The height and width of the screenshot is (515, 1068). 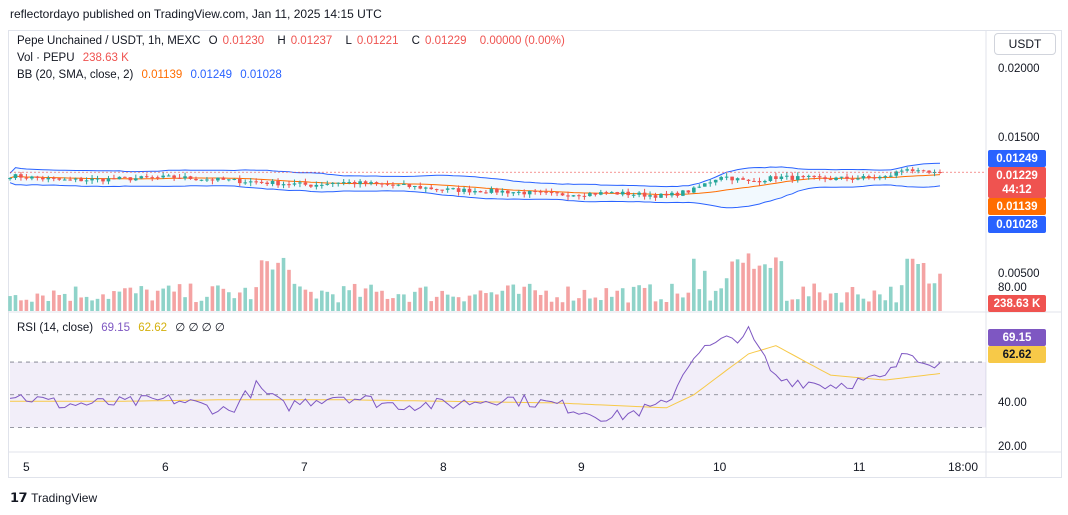 I want to click on time-axis-label: 8, so click(x=443, y=467).